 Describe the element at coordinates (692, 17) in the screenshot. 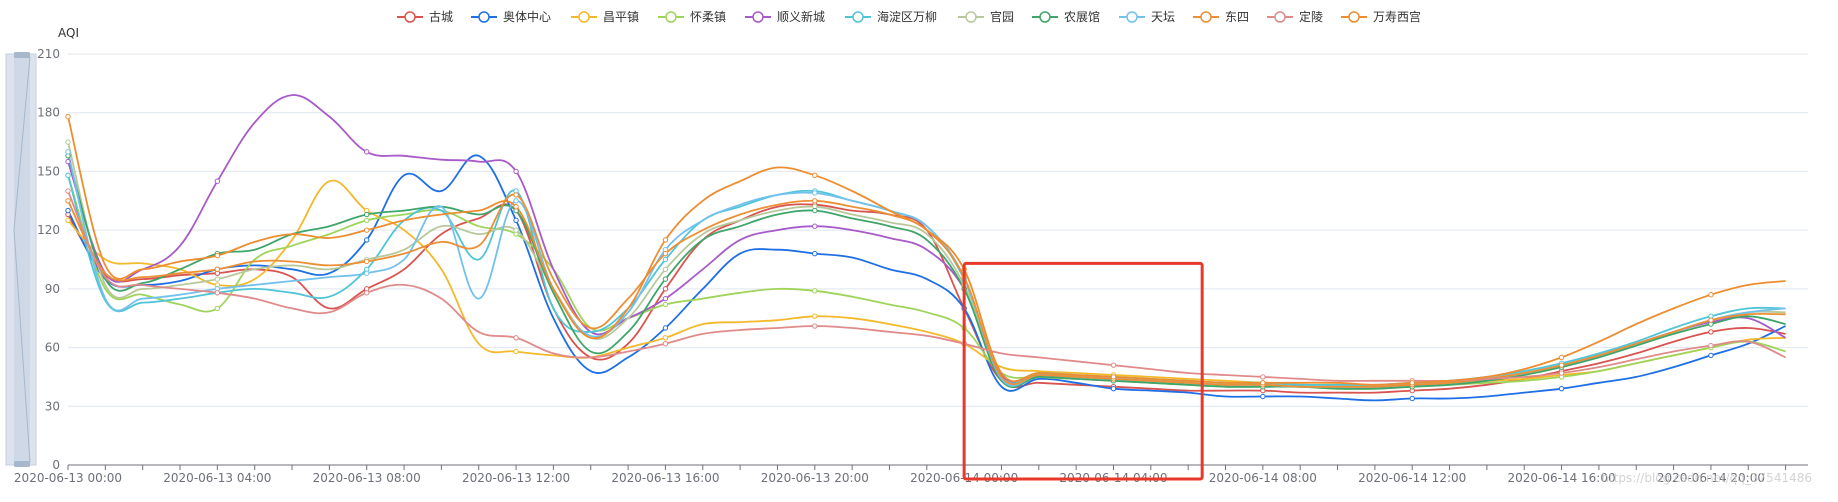

I see `legend-item: 怀柔镇` at that location.